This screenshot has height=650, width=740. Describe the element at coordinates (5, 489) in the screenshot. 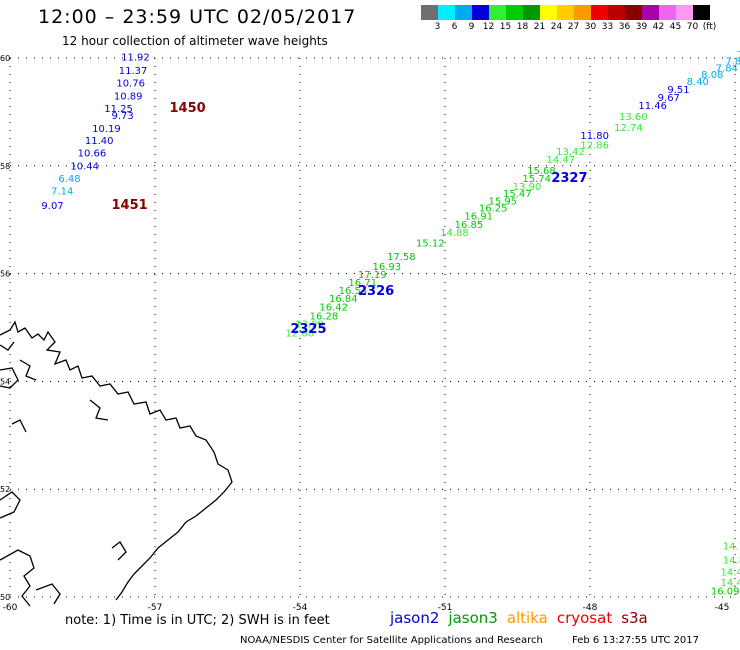

I see `lat-tick-label: 52` at that location.